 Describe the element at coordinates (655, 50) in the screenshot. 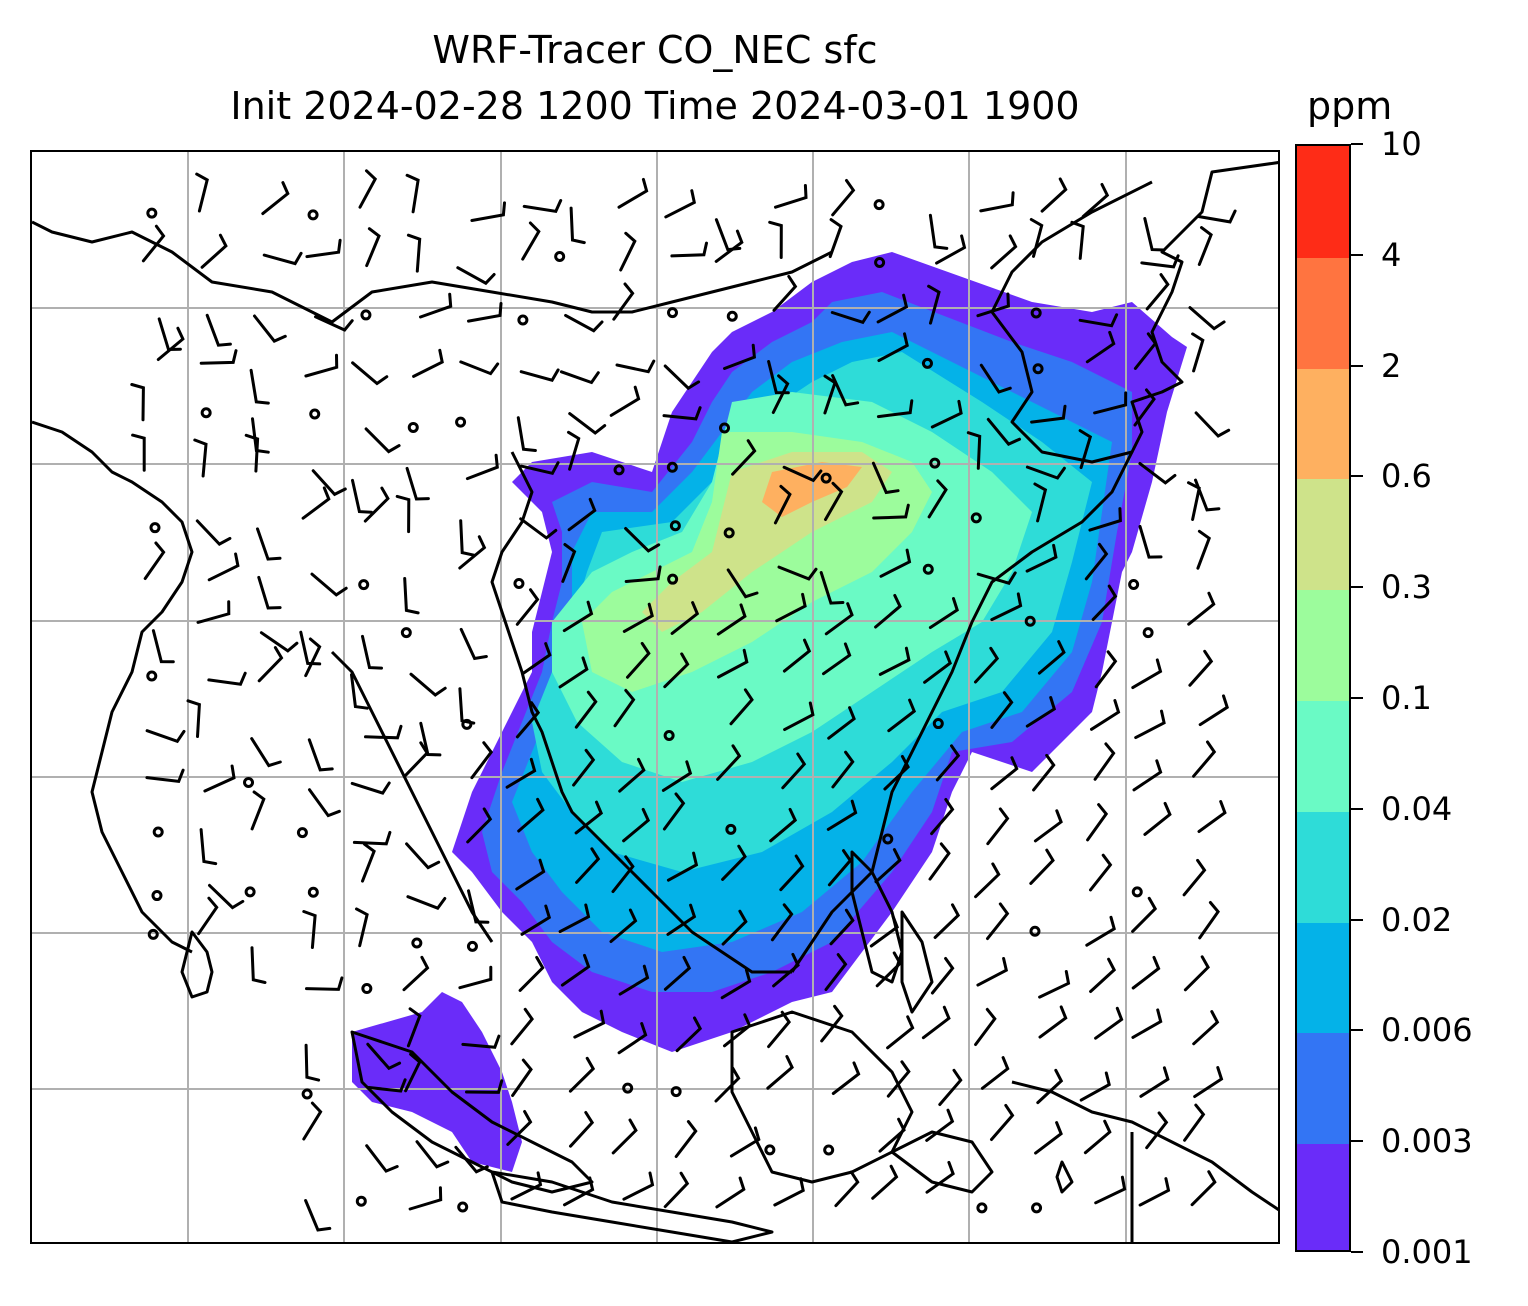

I see `title-line-1: WRF-Tracer CO_NEC sfc` at that location.